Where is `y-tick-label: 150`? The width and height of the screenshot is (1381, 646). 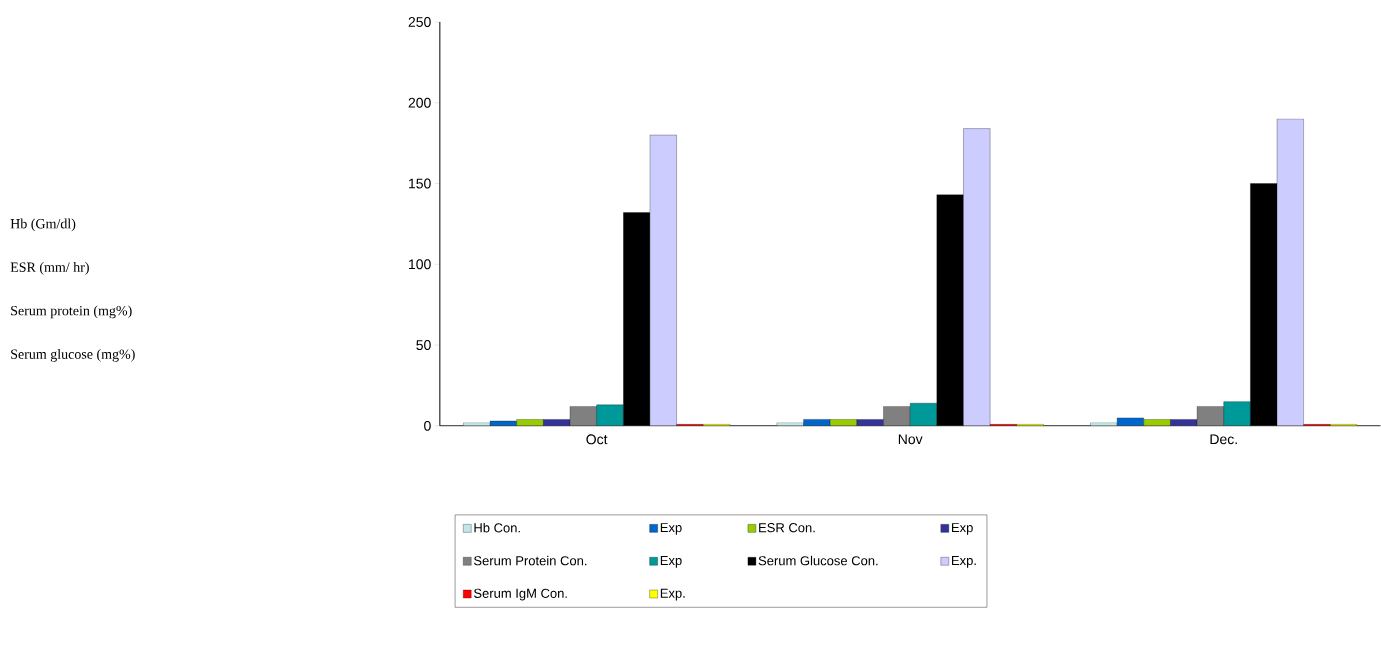 y-tick-label: 150 is located at coordinates (420, 183).